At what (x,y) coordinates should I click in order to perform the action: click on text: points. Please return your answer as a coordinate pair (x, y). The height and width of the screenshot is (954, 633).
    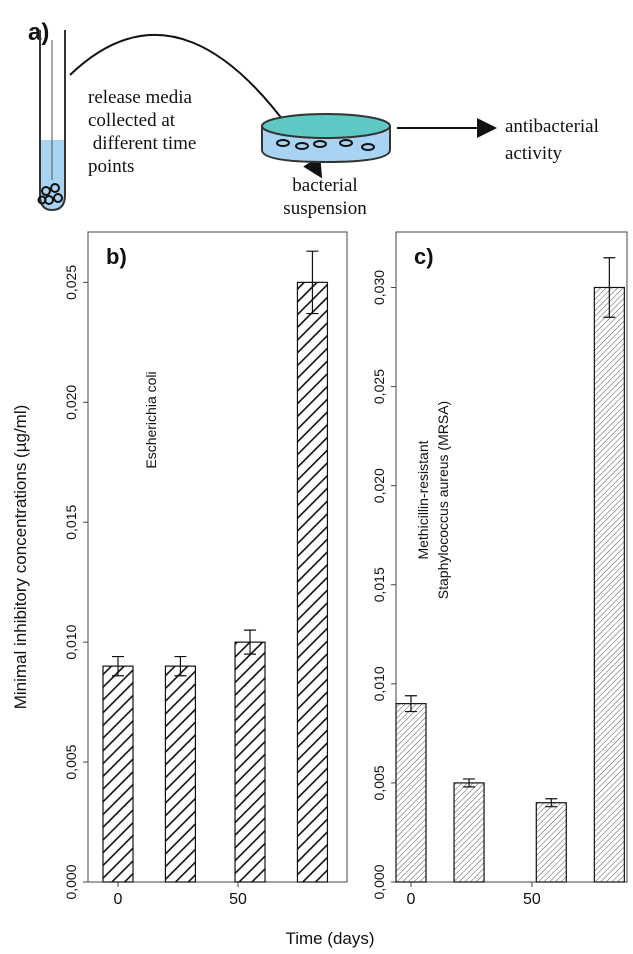
    Looking at the image, I should click on (111, 166).